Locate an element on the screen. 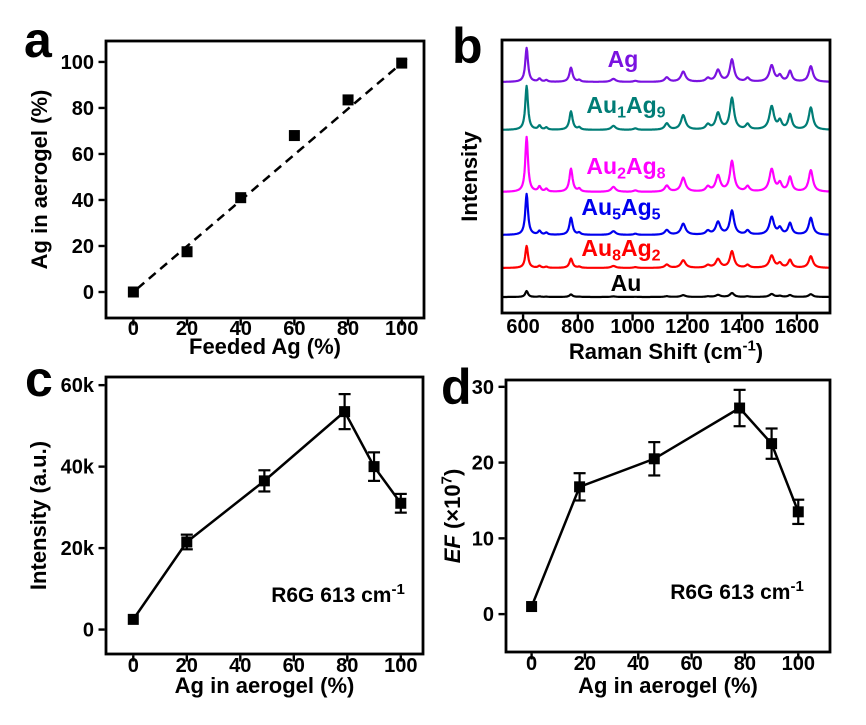 This screenshot has height=725, width=866. spectrum-label-Au1Ag9: Au1Ag9 is located at coordinates (625, 107).